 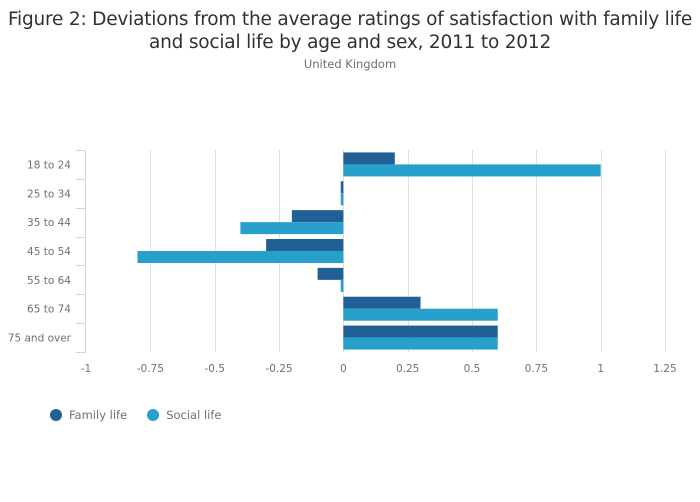 What do you see at coordinates (379, 369) in the screenshot?
I see `x-axis: -1 -0.75 -0.5 -0.25 0 0.25 0.5 0.75 1 1.25` at bounding box center [379, 369].